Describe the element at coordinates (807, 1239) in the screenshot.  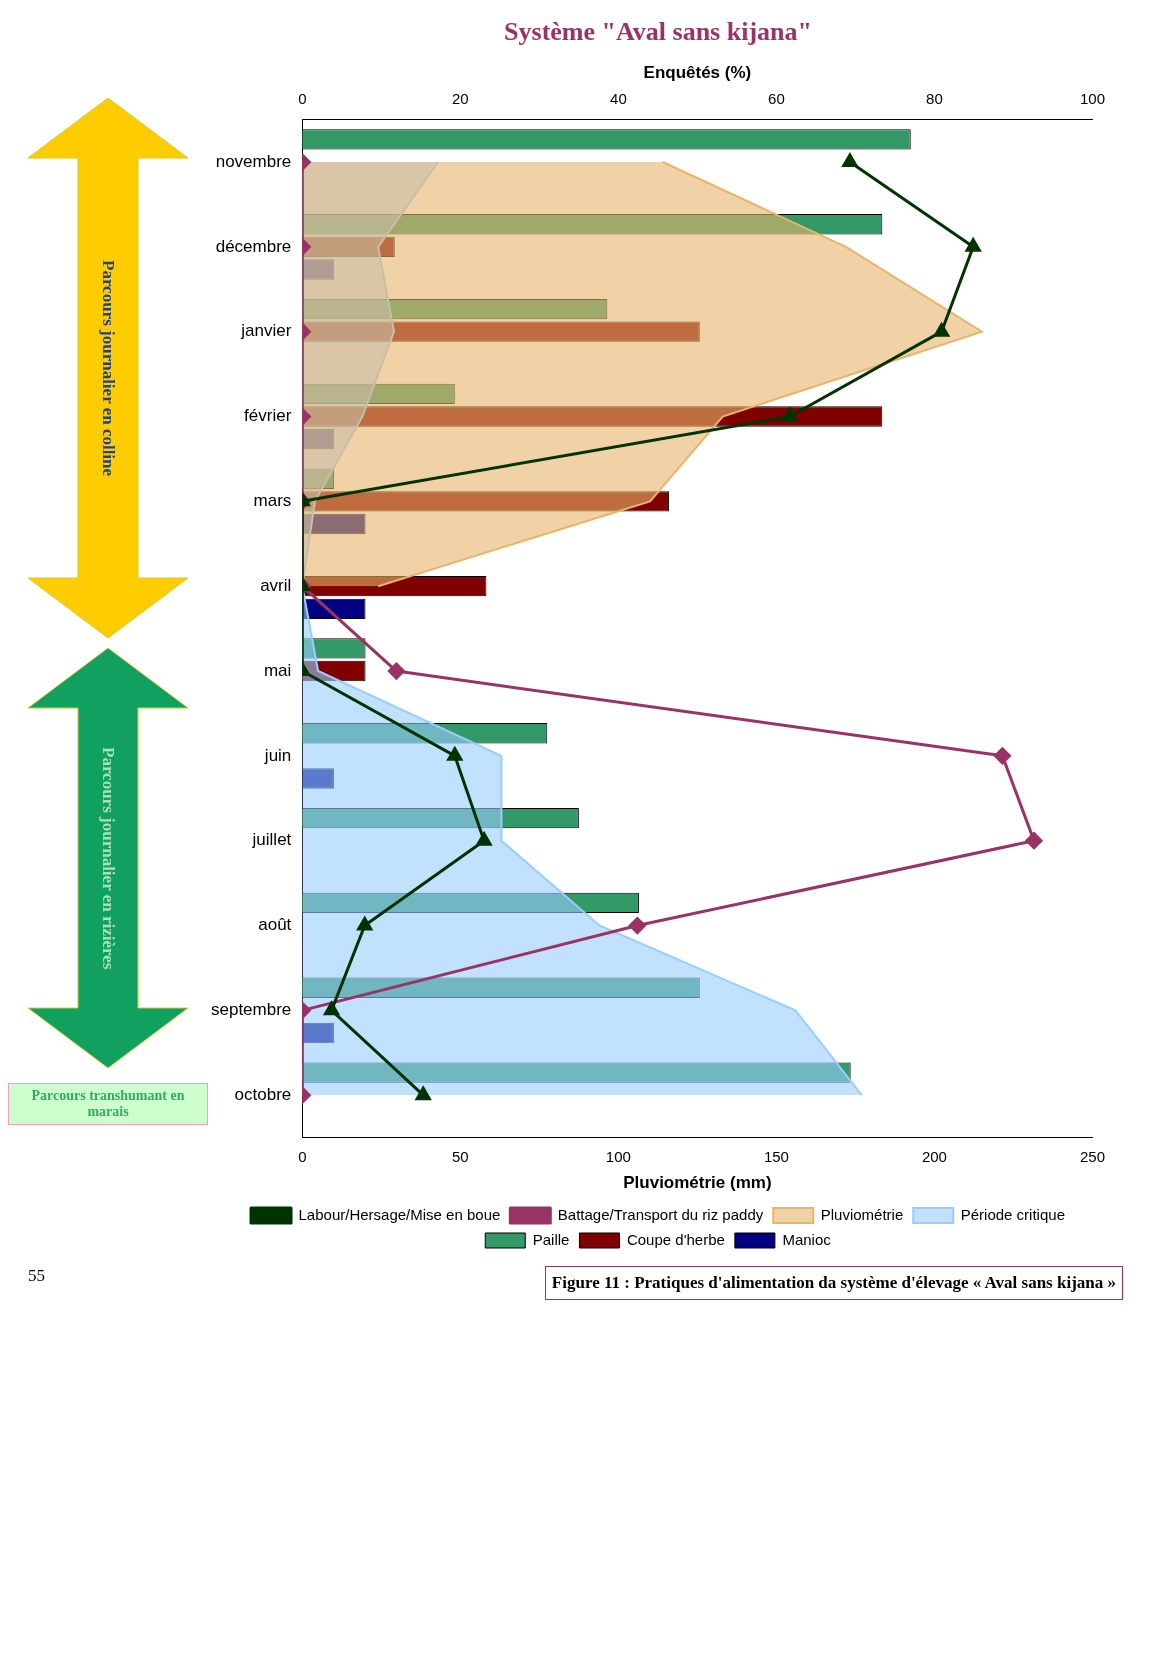
I see `legend-label: Manioc` at that location.